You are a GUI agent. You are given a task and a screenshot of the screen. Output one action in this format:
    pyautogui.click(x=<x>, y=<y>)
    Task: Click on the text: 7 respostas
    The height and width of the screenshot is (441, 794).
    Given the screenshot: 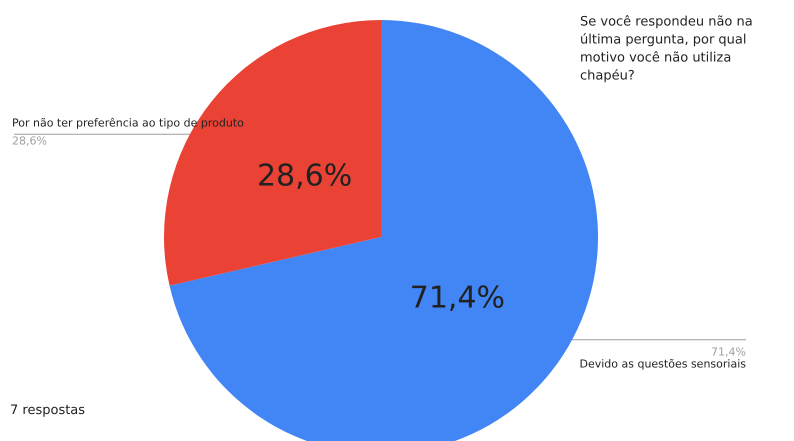 What is the action you would take?
    pyautogui.click(x=48, y=410)
    